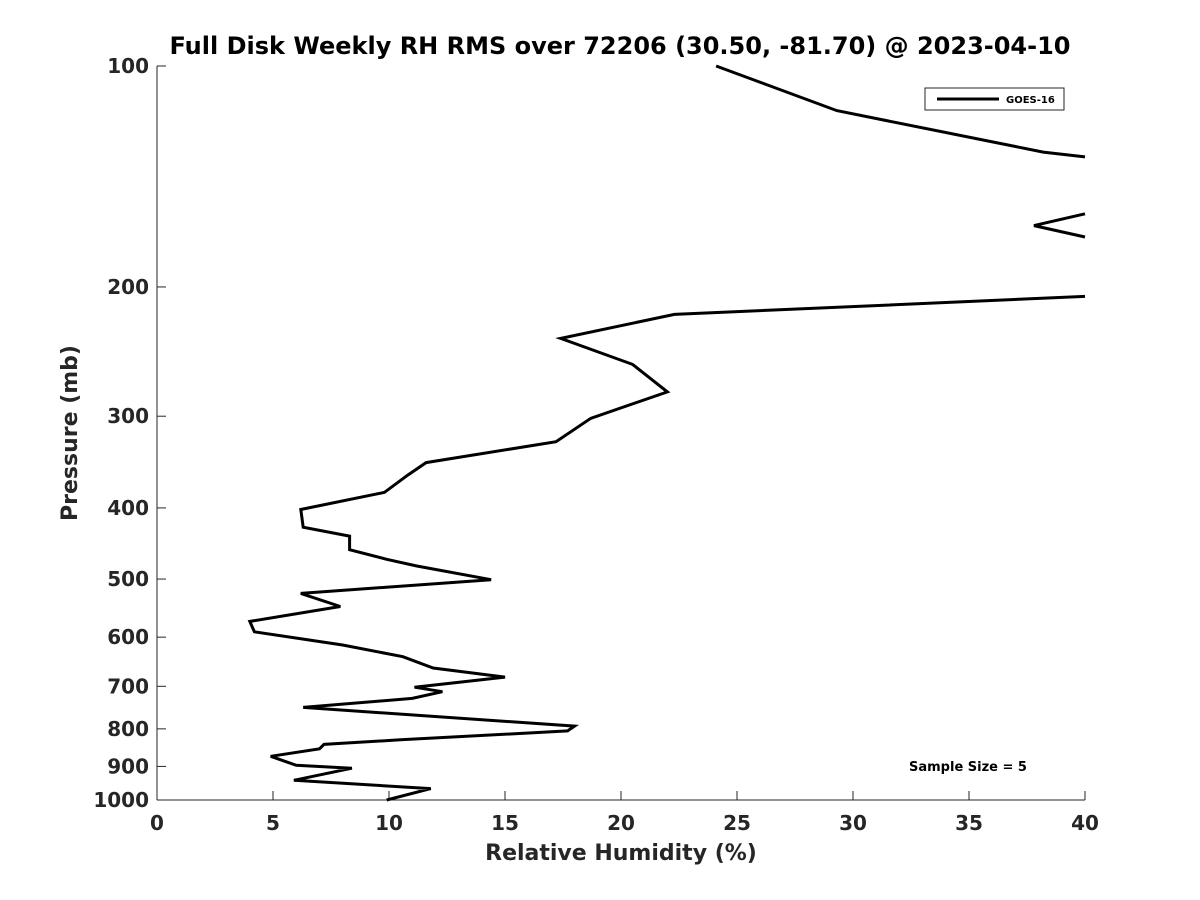 The width and height of the screenshot is (1200, 900). Describe the element at coordinates (128, 766) in the screenshot. I see `y-tick-label: 900` at that location.